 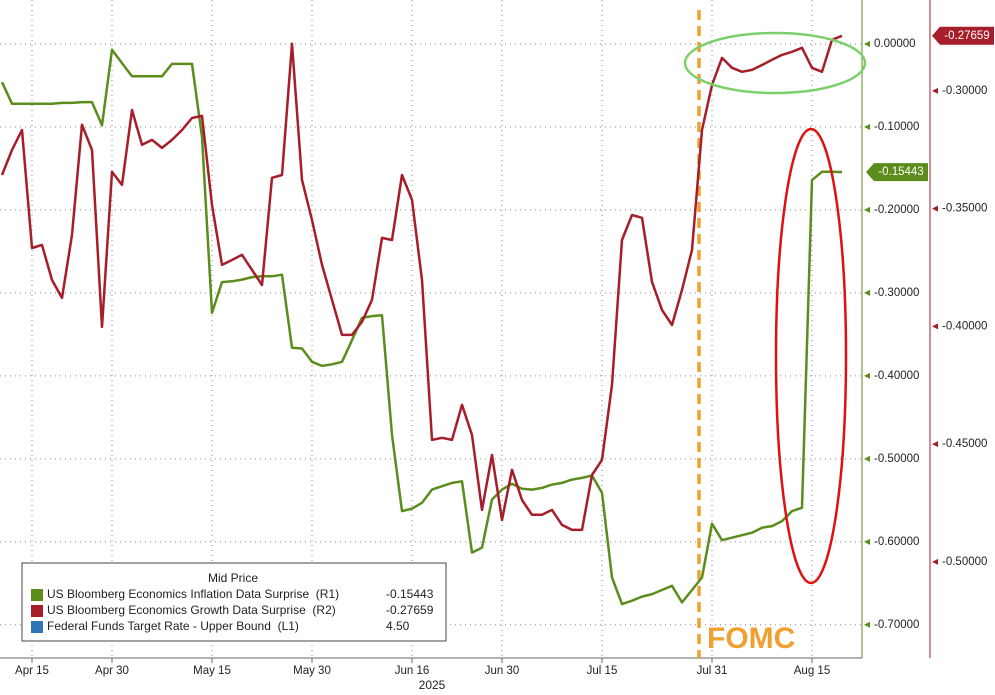 I want to click on last-value-label: -0.27659, so click(x=966, y=36).